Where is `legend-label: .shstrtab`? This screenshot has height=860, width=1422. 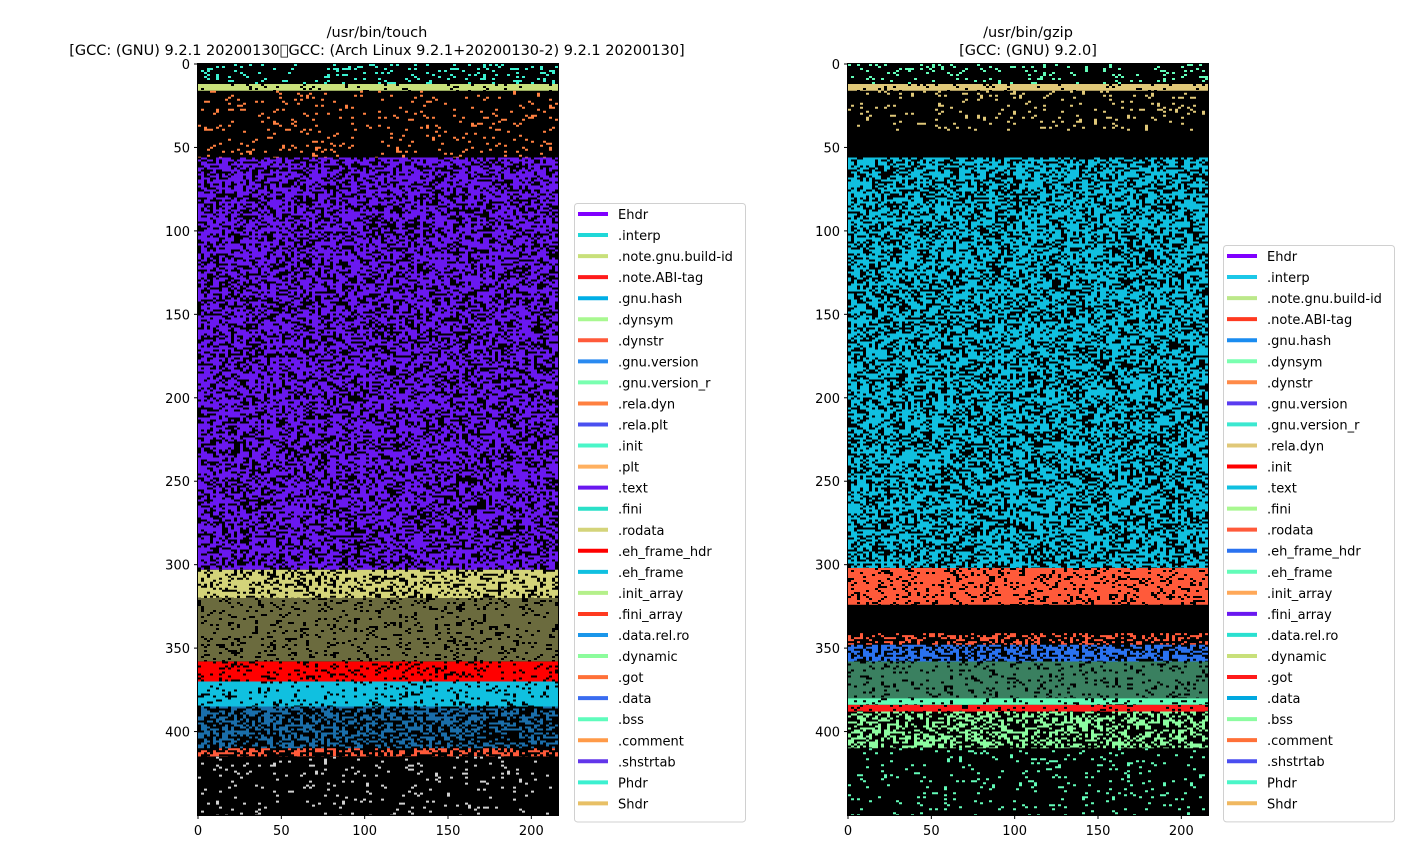 legend-label: .shstrtab is located at coordinates (1296, 762).